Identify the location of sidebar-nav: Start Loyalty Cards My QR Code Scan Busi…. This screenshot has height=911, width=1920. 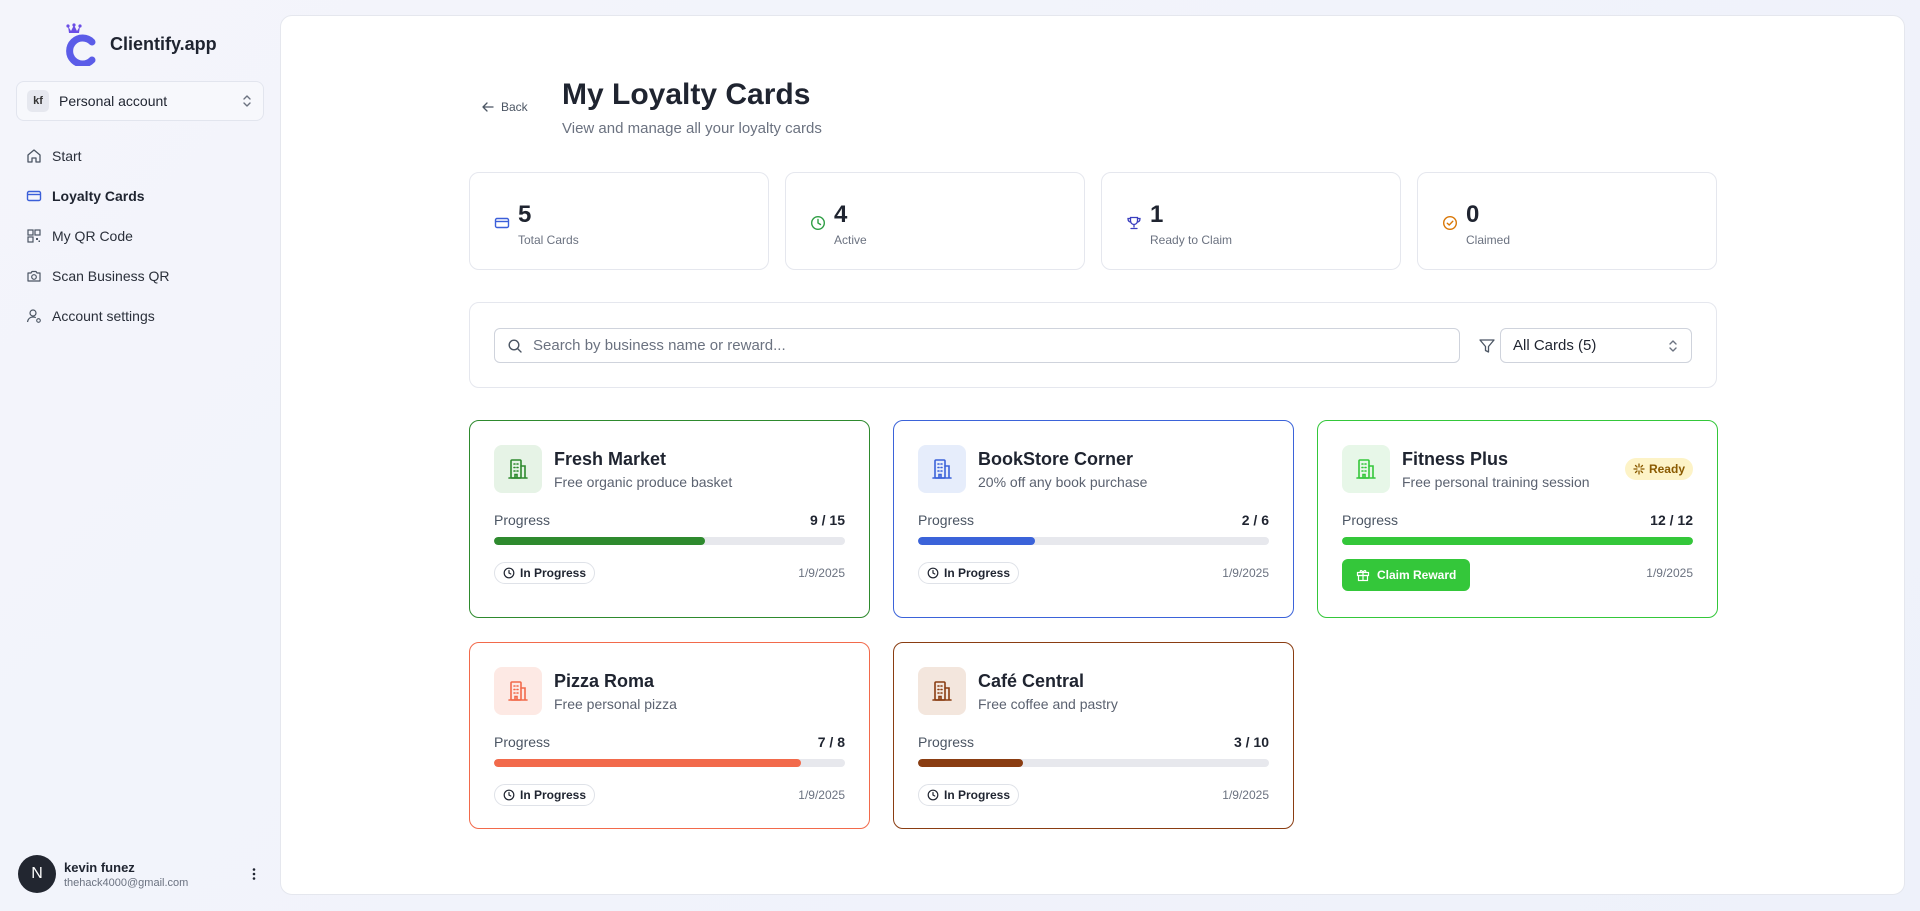
(140, 236).